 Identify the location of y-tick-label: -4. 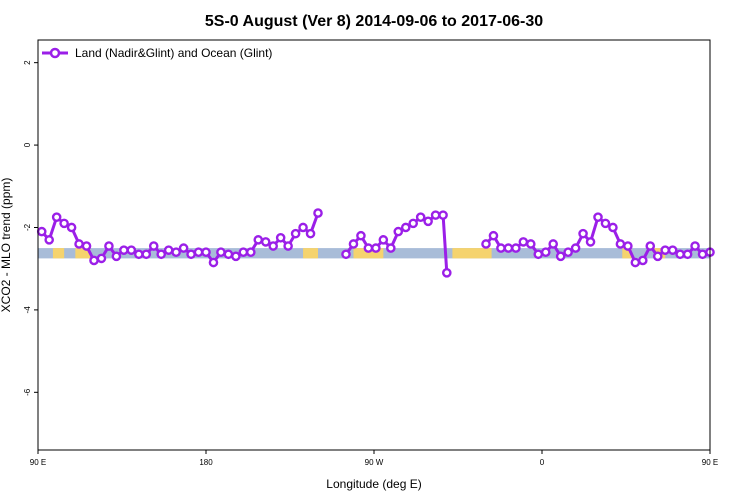
(27, 310).